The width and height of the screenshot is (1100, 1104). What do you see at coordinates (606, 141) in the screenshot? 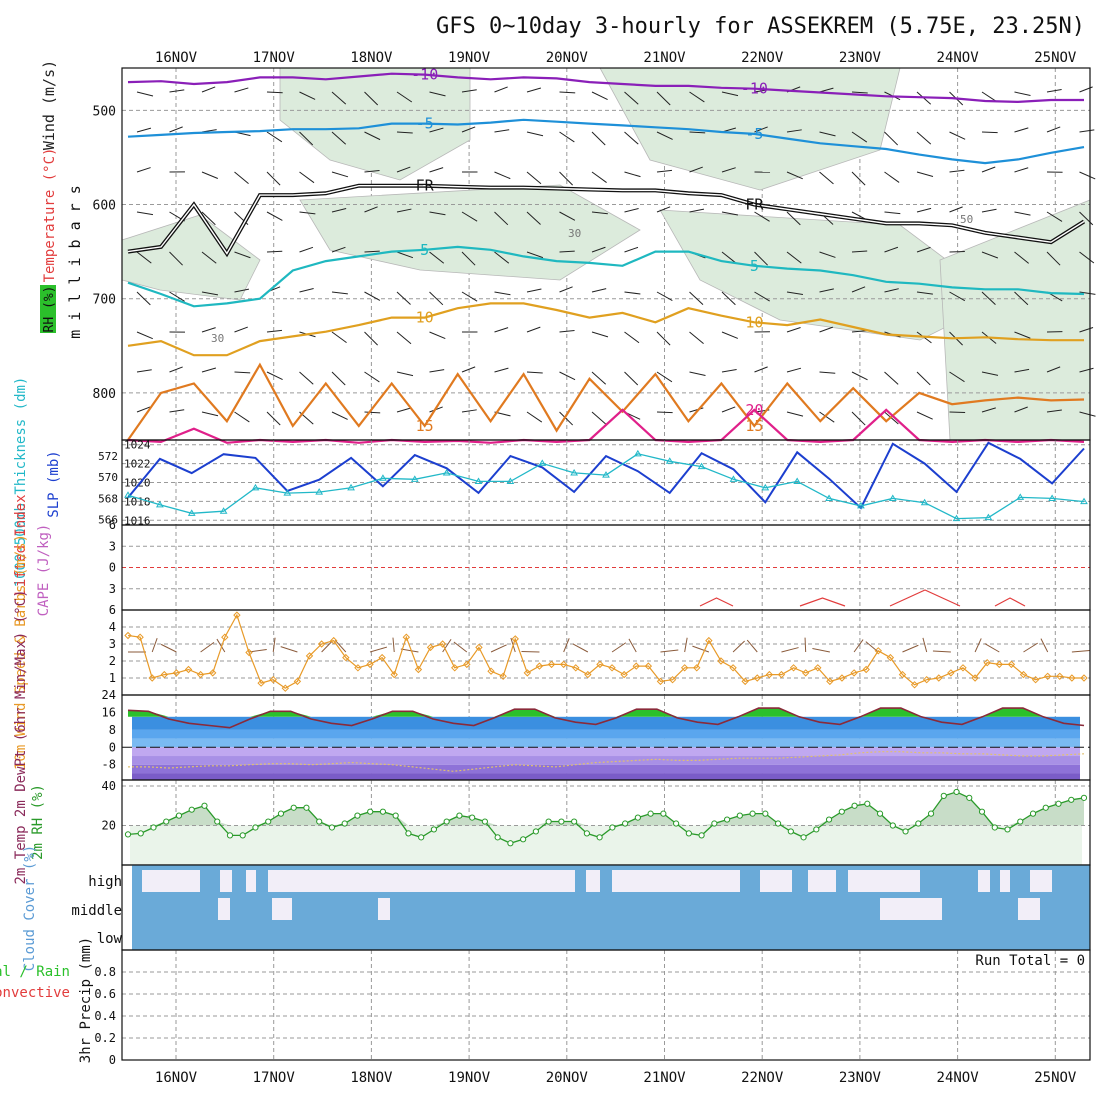
I see `temperature-contour` at bounding box center [606, 141].